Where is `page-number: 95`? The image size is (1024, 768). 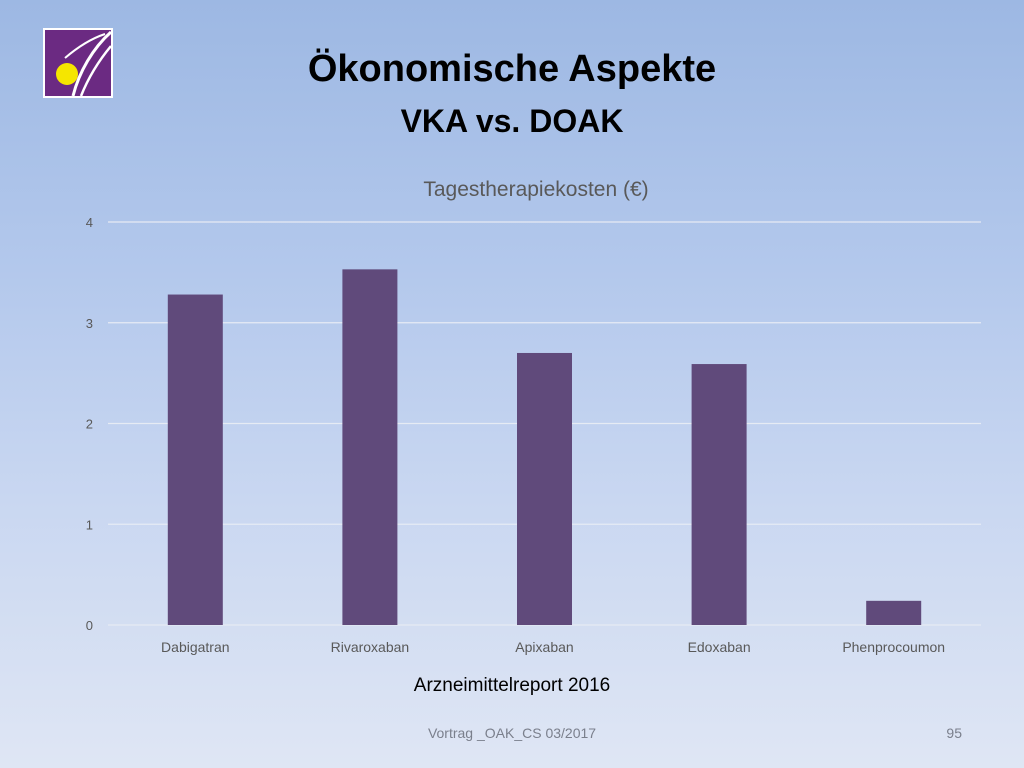 page-number: 95 is located at coordinates (954, 733).